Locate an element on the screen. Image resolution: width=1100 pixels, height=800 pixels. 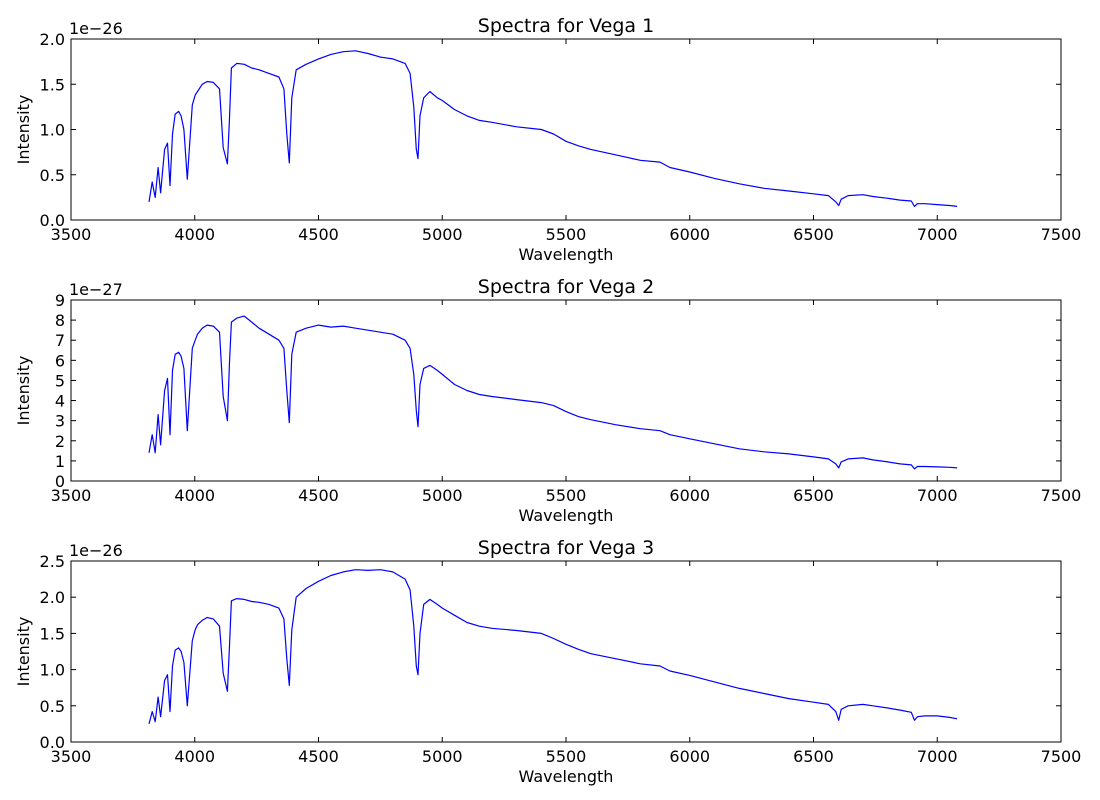
y-tick-label: 5 is located at coordinates (60, 380).